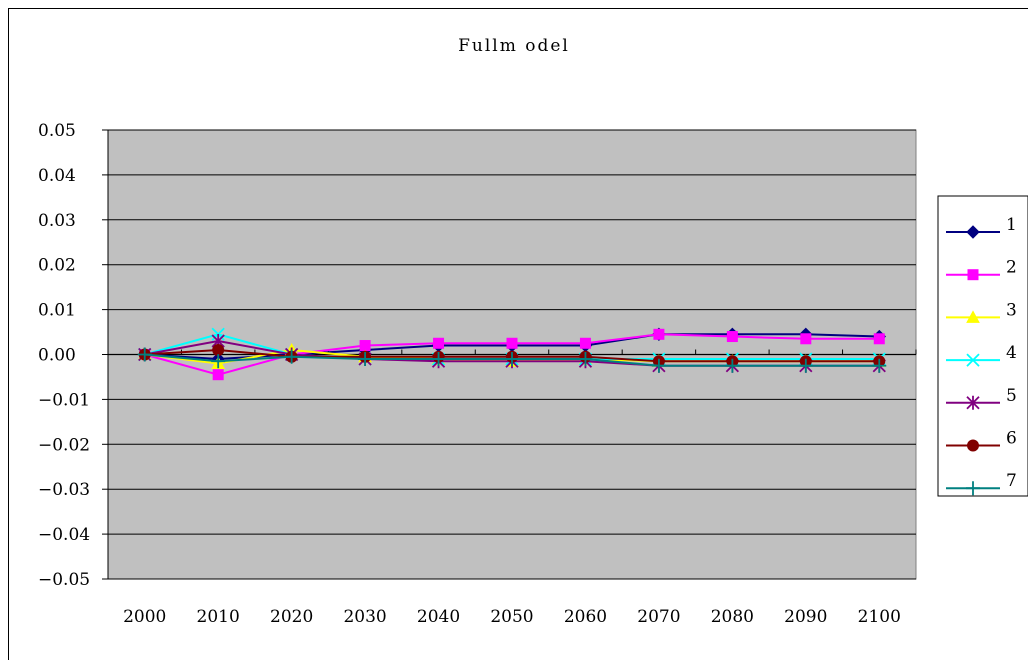 This screenshot has height=660, width=1028. I want to click on legend-label: 4, so click(1011, 353).